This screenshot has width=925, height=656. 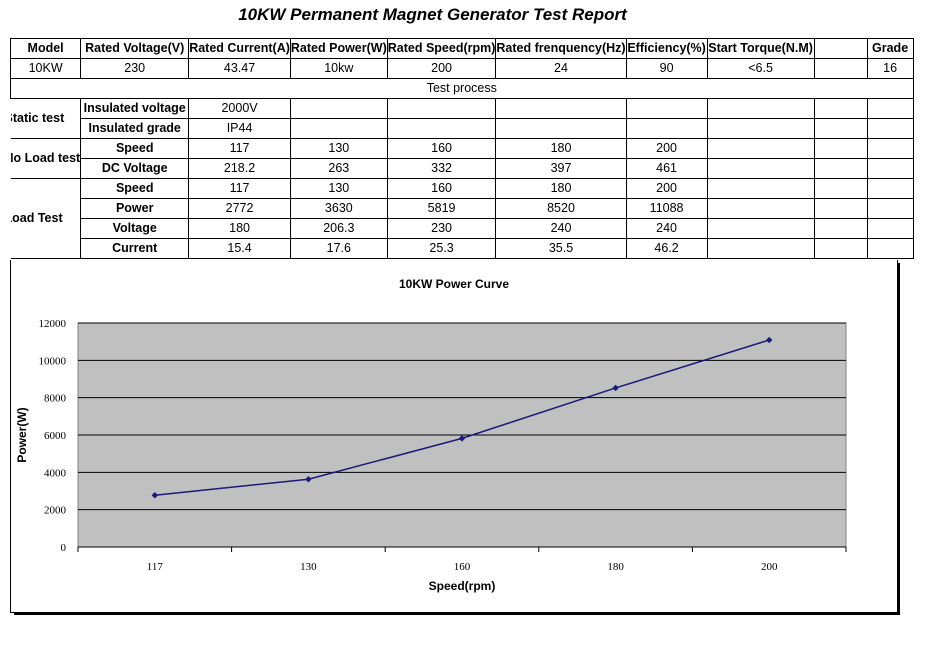 I want to click on header-cell: Start Torque(N.M), so click(x=760, y=48).